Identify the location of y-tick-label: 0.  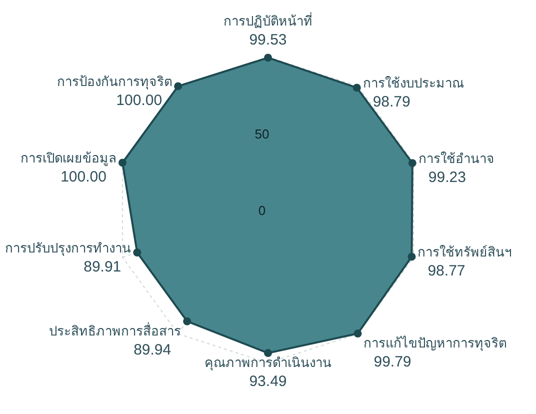
(262, 210).